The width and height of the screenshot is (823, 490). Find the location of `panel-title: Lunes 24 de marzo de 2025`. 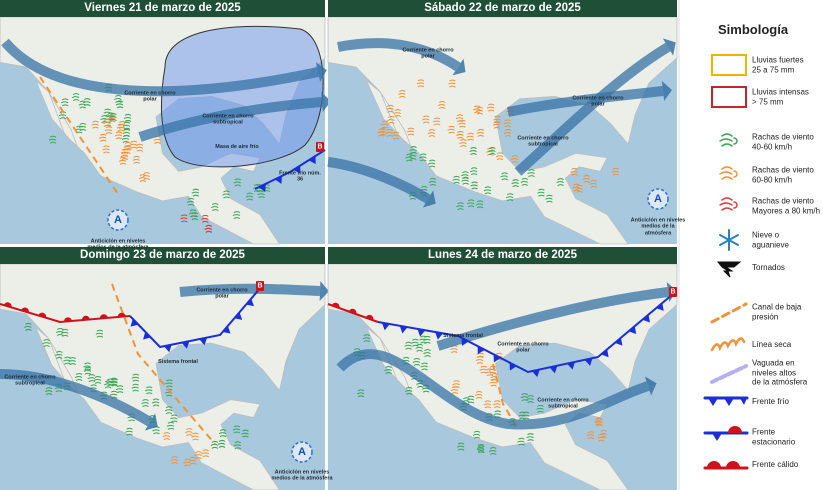

panel-title: Lunes 24 de marzo de 2025 is located at coordinates (502, 255).